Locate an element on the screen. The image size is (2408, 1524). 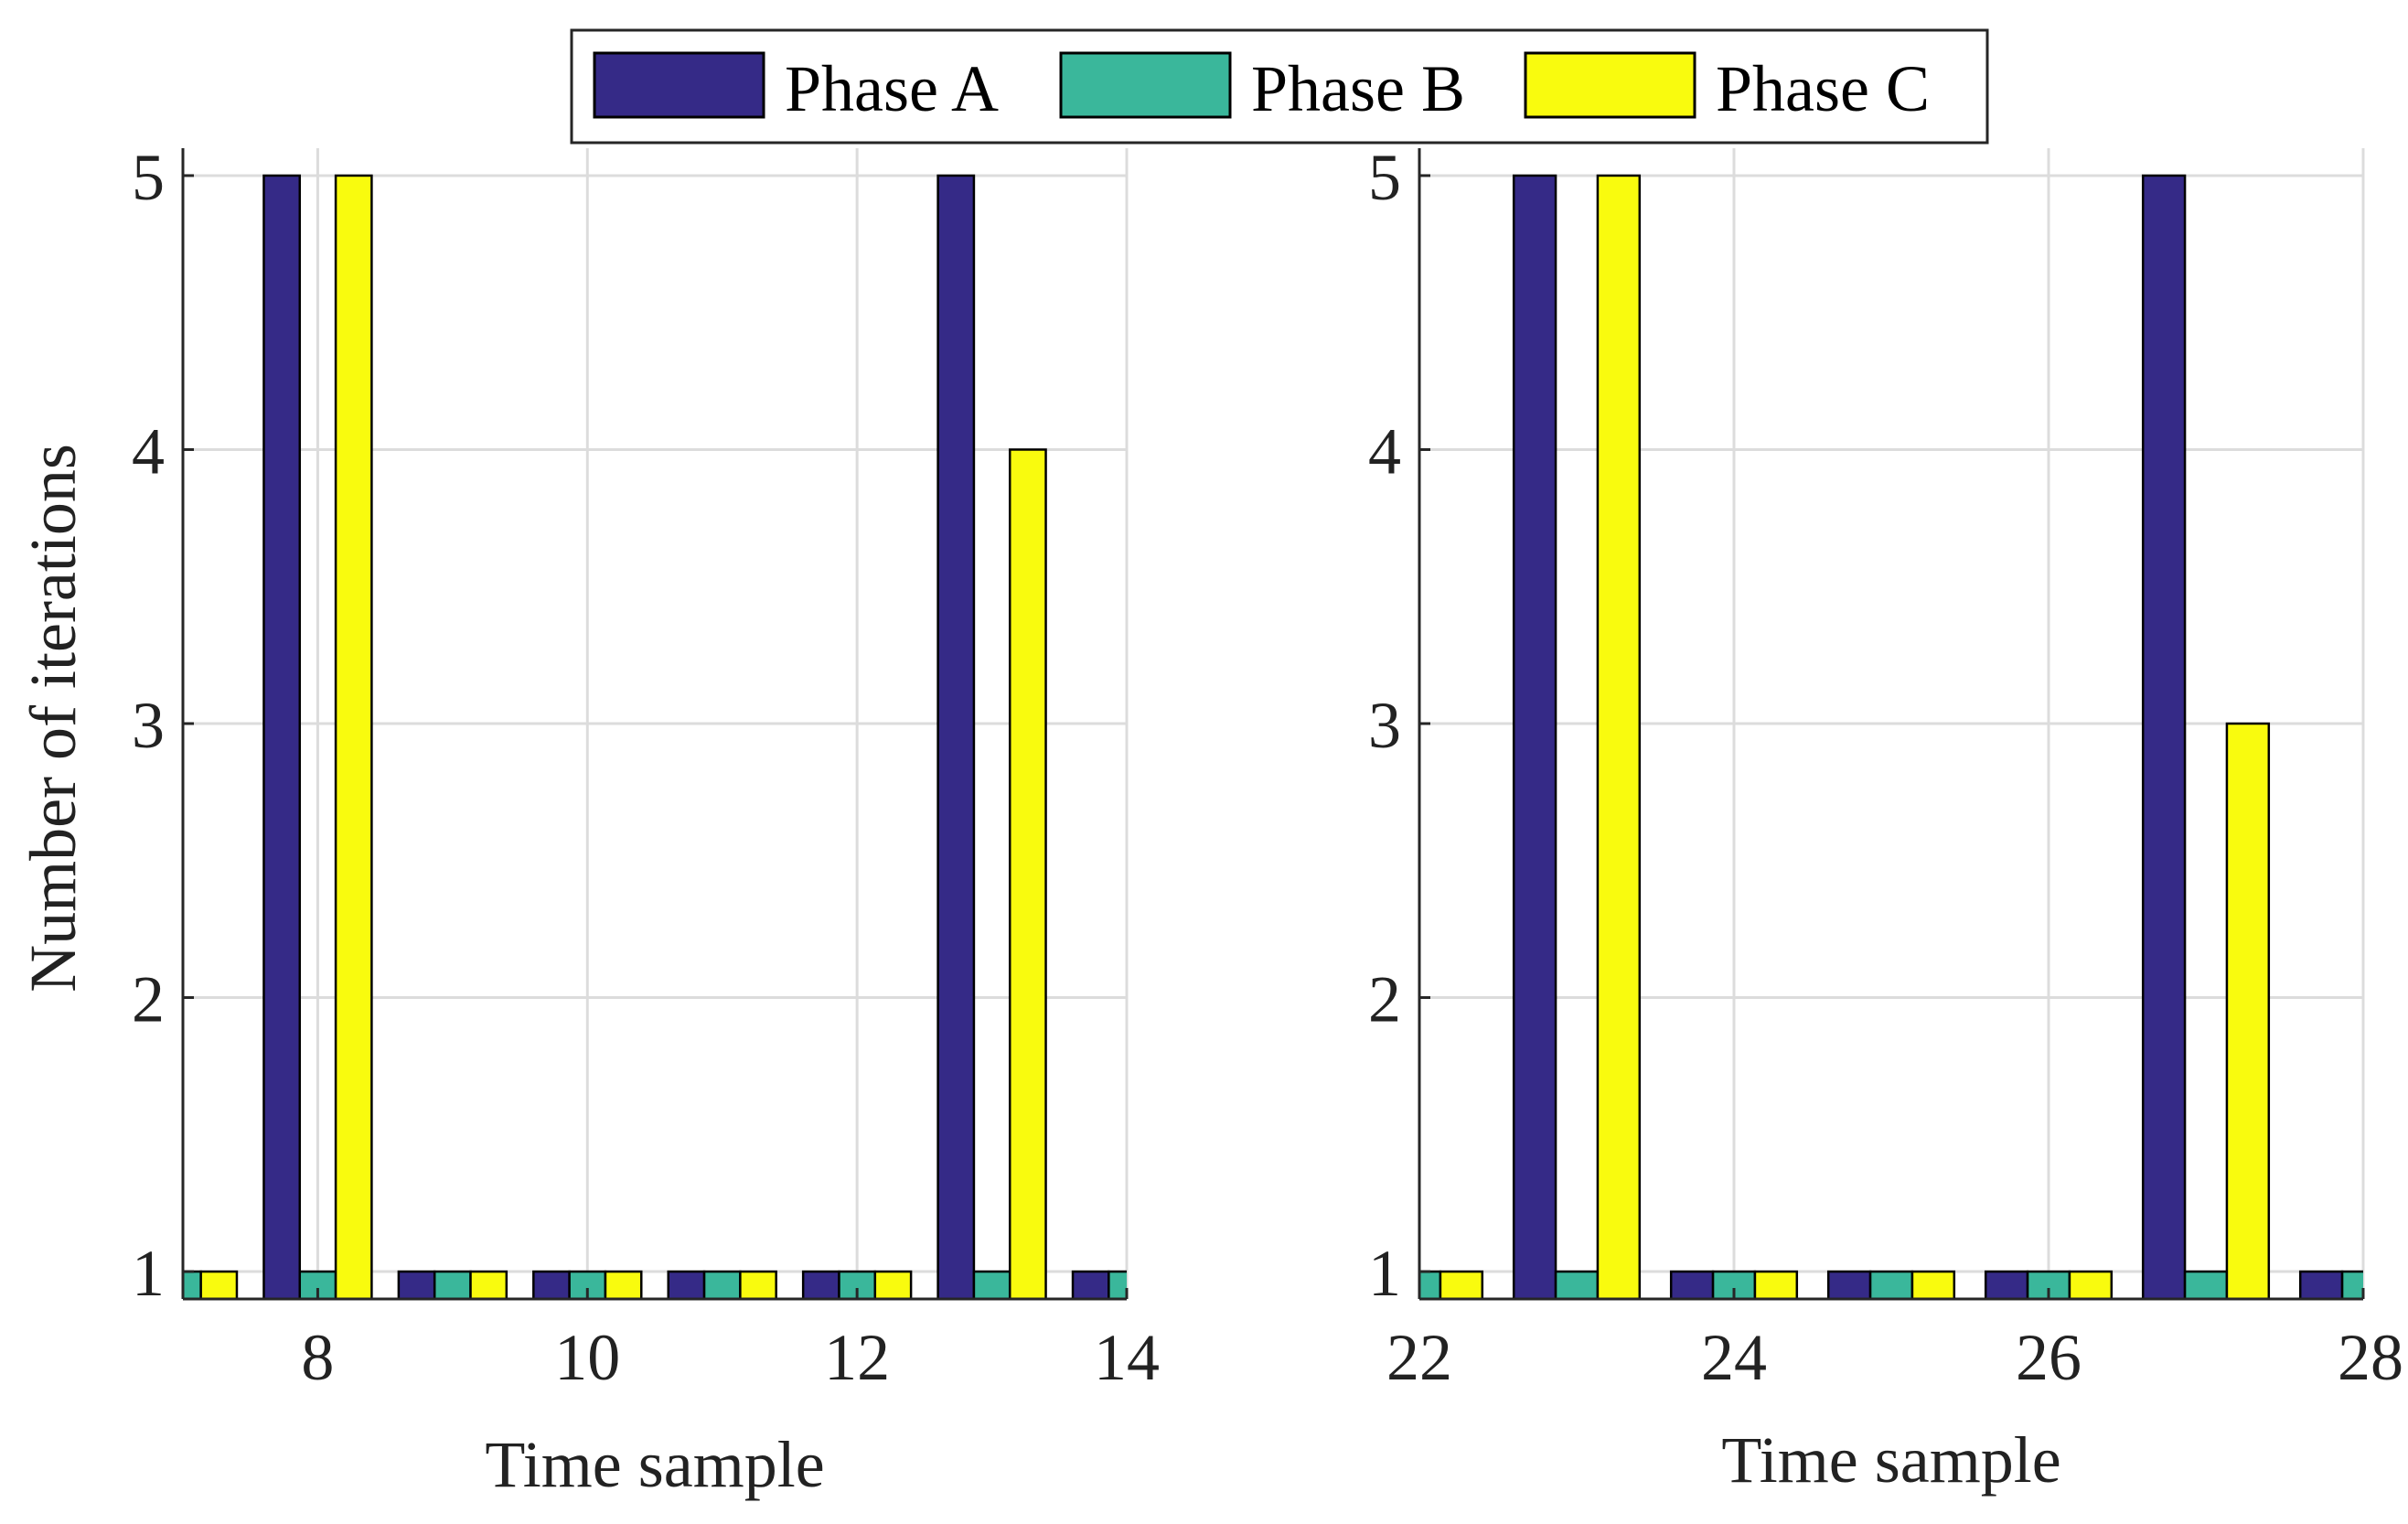
y-tick-labels-left: 1 2 3 4 5 is located at coordinates (148, 725).